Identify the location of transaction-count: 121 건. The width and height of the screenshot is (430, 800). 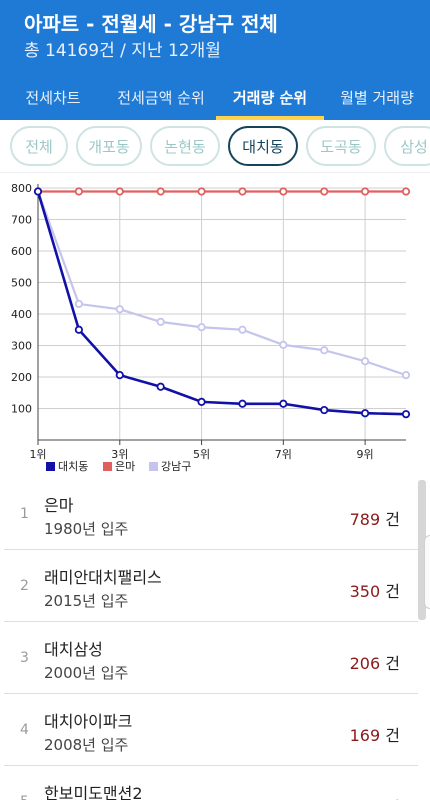
(375, 797).